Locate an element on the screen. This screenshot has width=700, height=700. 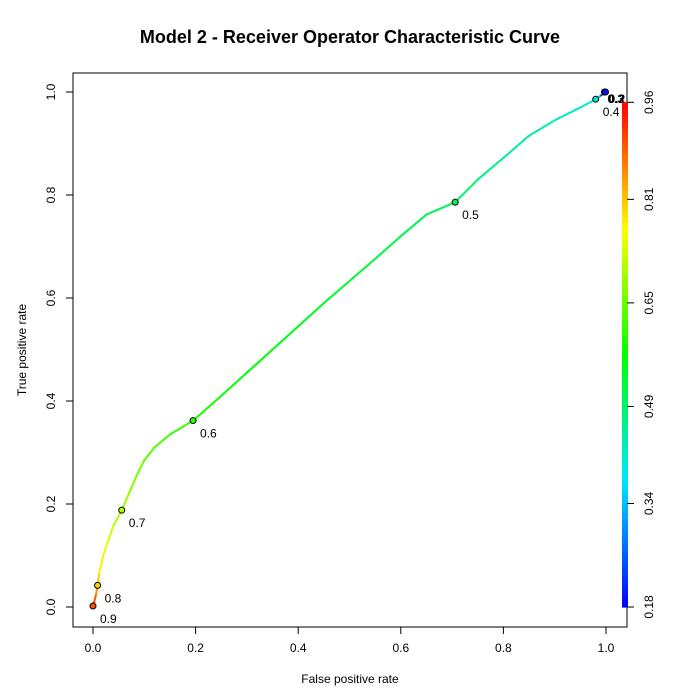
cutoff-label: 0.8 is located at coordinates (113, 598).